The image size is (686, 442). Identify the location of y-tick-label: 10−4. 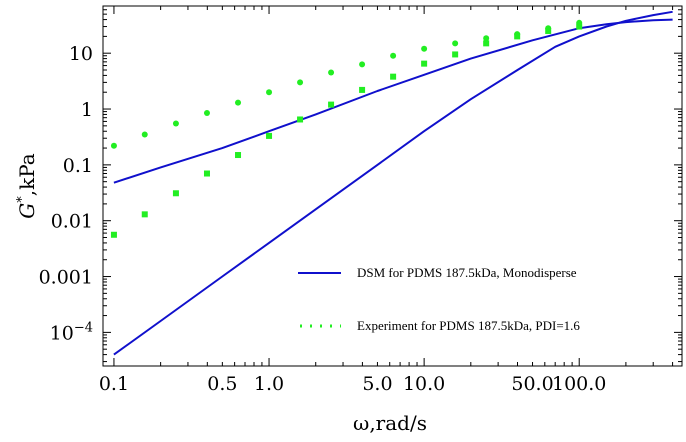
(71, 332).